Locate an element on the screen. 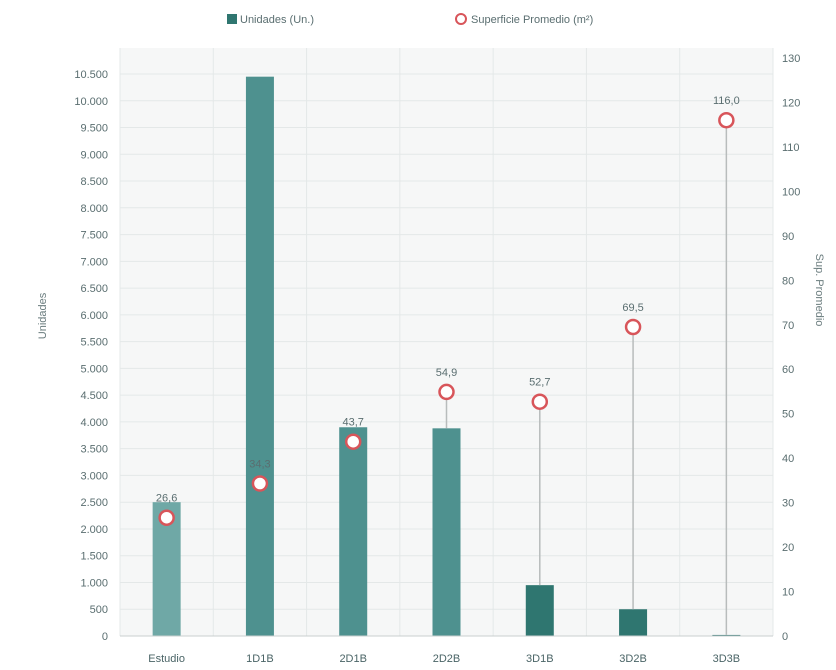 This screenshot has width=836, height=670. y-left-tick-label: 3.000 is located at coordinates (94, 476).